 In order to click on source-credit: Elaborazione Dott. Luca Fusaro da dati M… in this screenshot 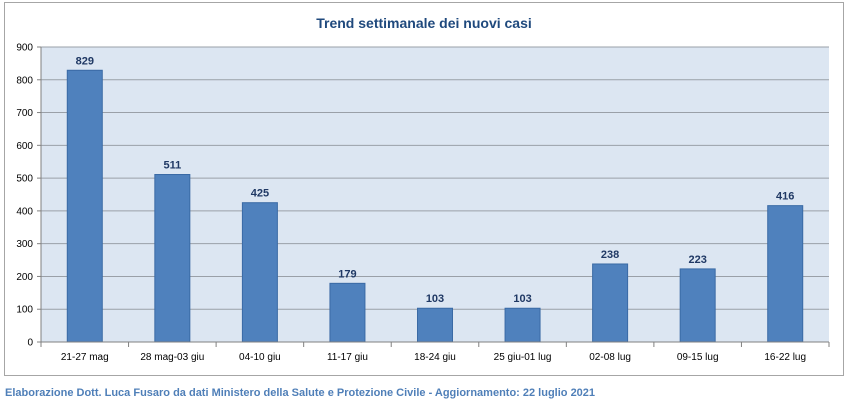, I will do `click(300, 393)`.